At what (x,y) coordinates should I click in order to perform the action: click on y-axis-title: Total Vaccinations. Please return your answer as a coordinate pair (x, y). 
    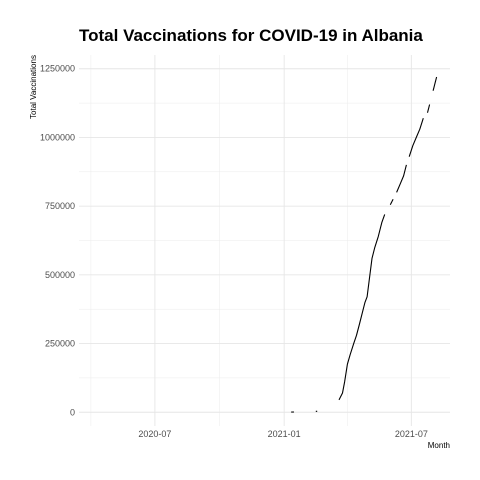
    Looking at the image, I should click on (33, 87).